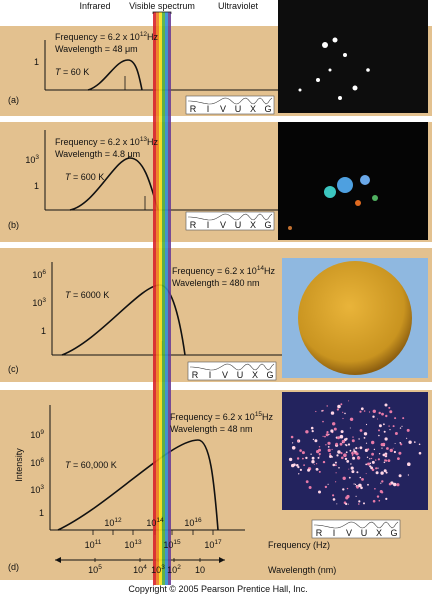  Describe the element at coordinates (223, 109) in the screenshot. I see `spectrum-letter: V` at that location.